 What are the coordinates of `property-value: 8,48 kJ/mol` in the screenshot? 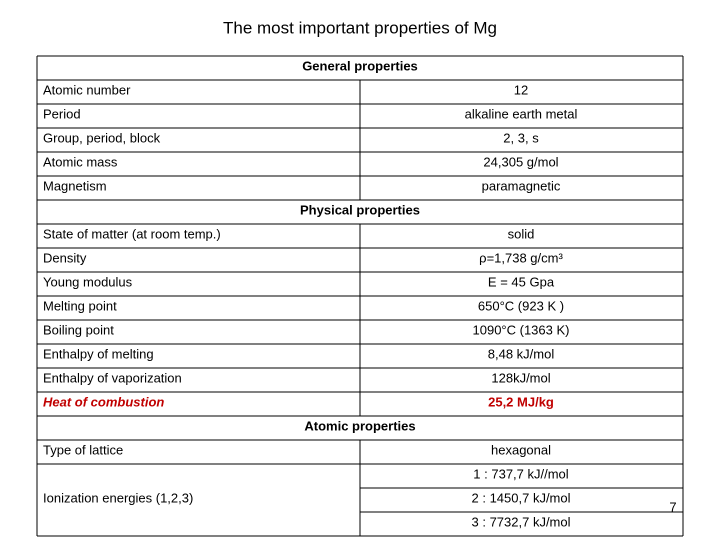 It's located at (521, 353).